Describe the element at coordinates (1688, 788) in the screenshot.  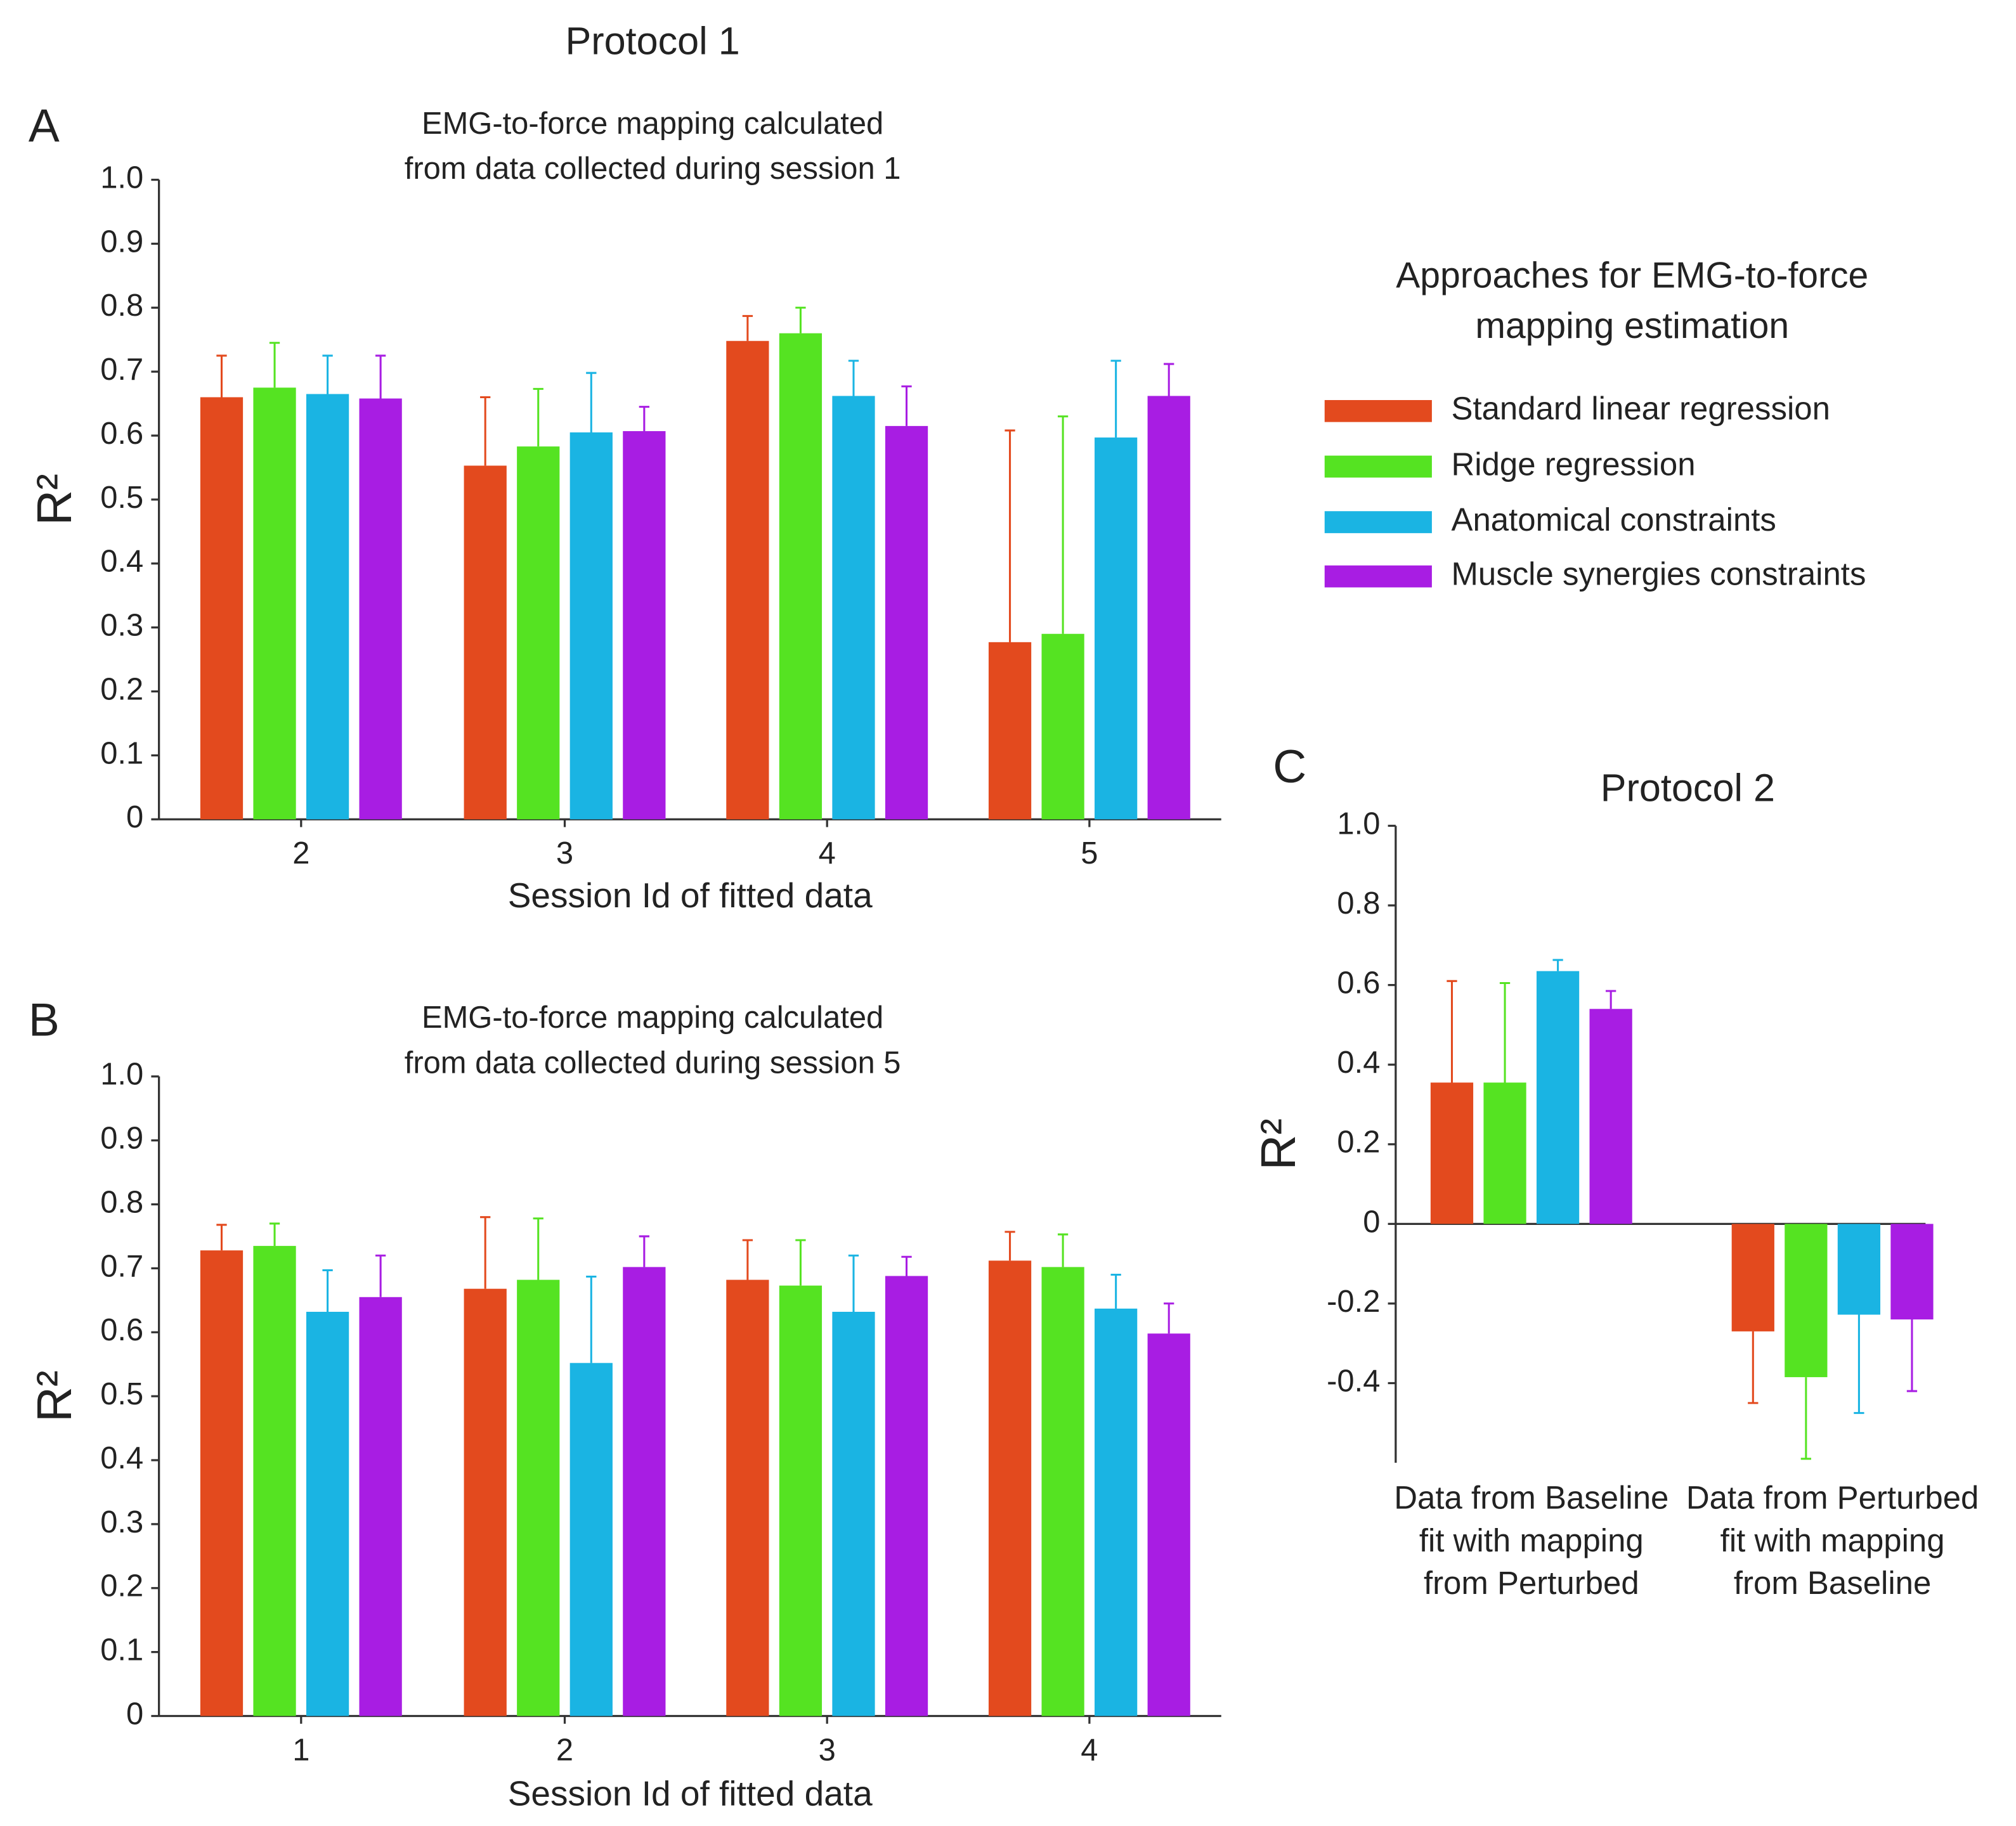
I see `chart-title: Protocol 2` at that location.